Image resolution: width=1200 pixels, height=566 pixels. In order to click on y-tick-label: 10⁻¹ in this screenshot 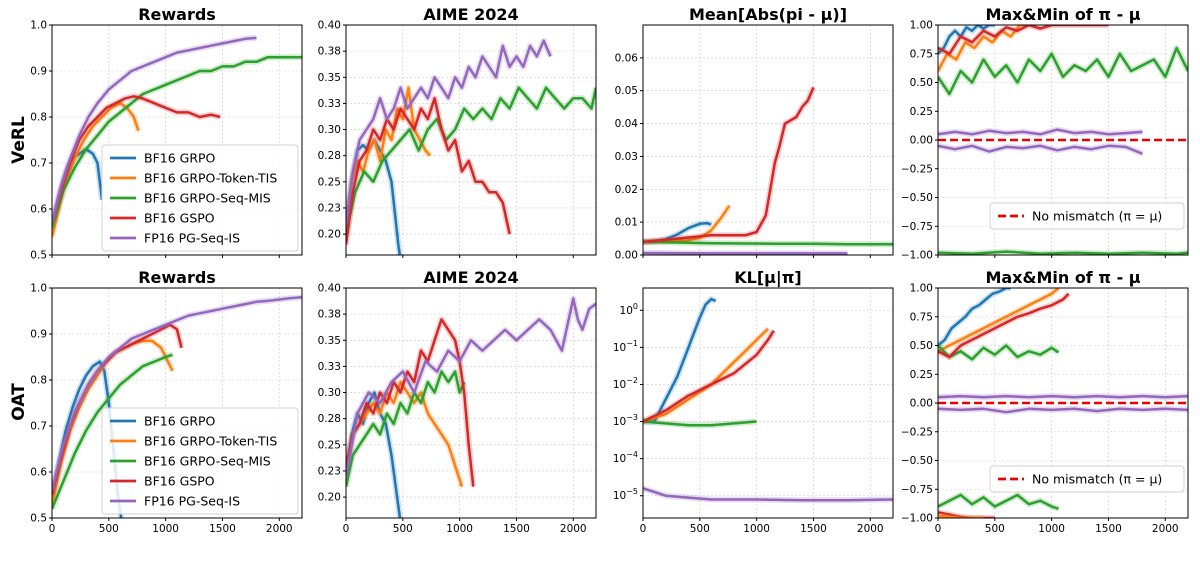, I will do `click(625, 346)`.